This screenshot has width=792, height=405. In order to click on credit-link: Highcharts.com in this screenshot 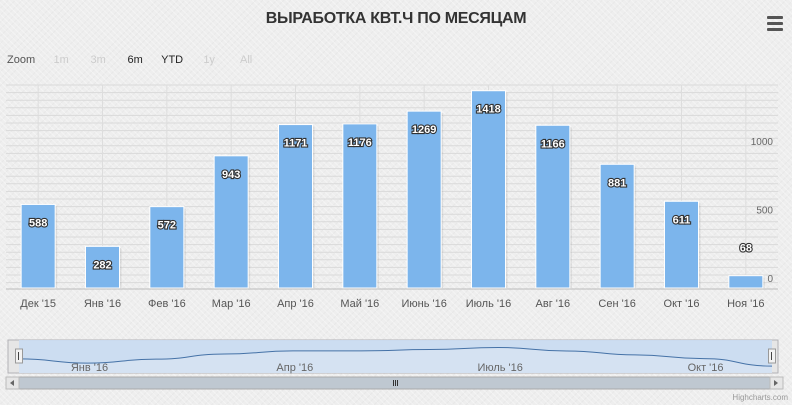, I will do `click(760, 397)`.